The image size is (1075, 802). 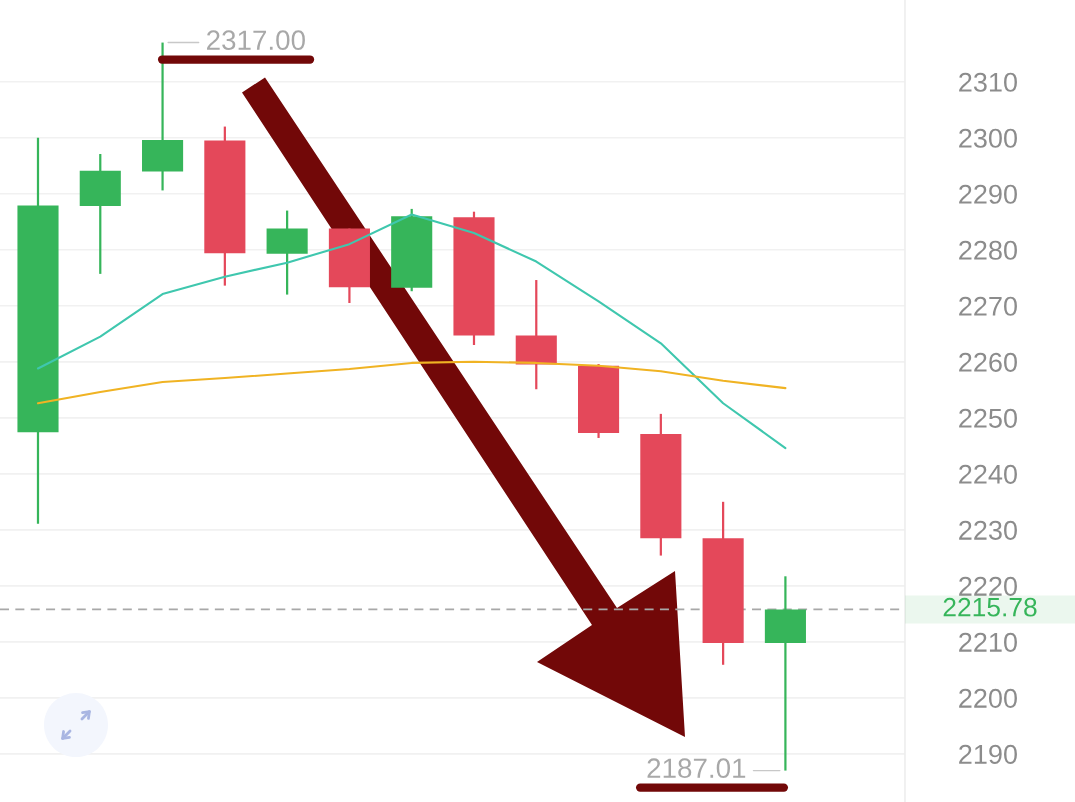 What do you see at coordinates (988, 418) in the screenshot?
I see `y-tick-label: 2250` at bounding box center [988, 418].